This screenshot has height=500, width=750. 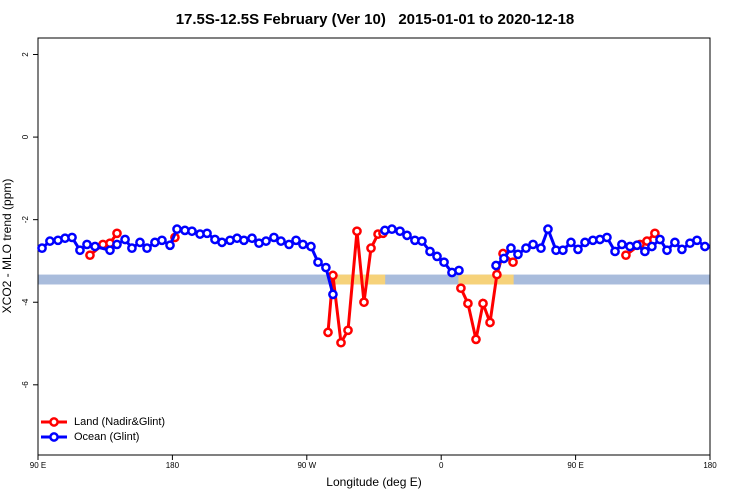 What do you see at coordinates (25, 54) in the screenshot?
I see `y-tick-label: 2` at bounding box center [25, 54].